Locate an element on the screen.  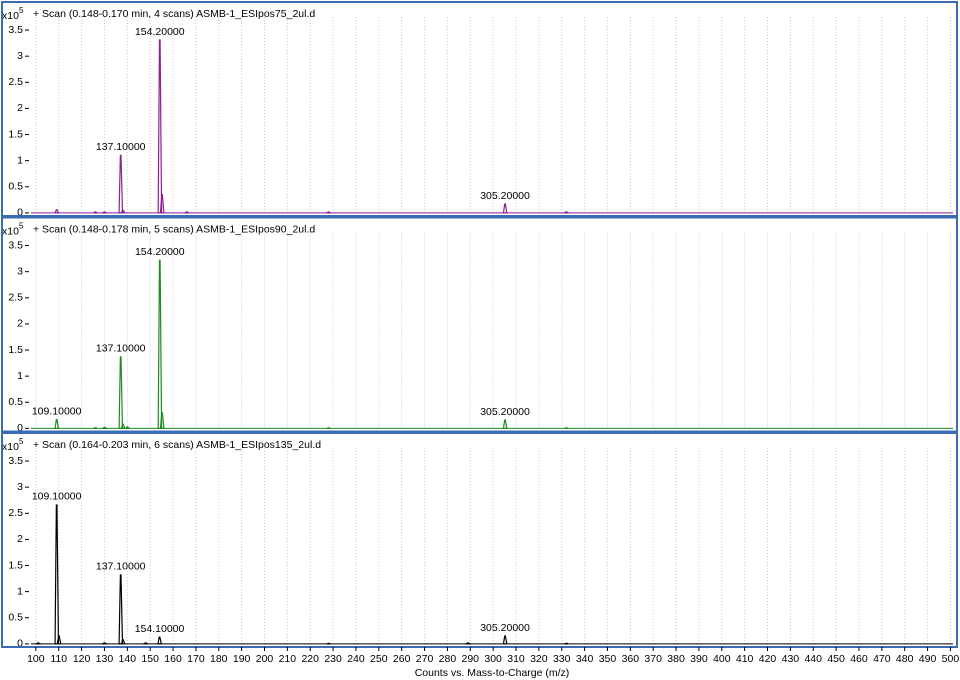
x-tick-label: 220 is located at coordinates (310, 659).